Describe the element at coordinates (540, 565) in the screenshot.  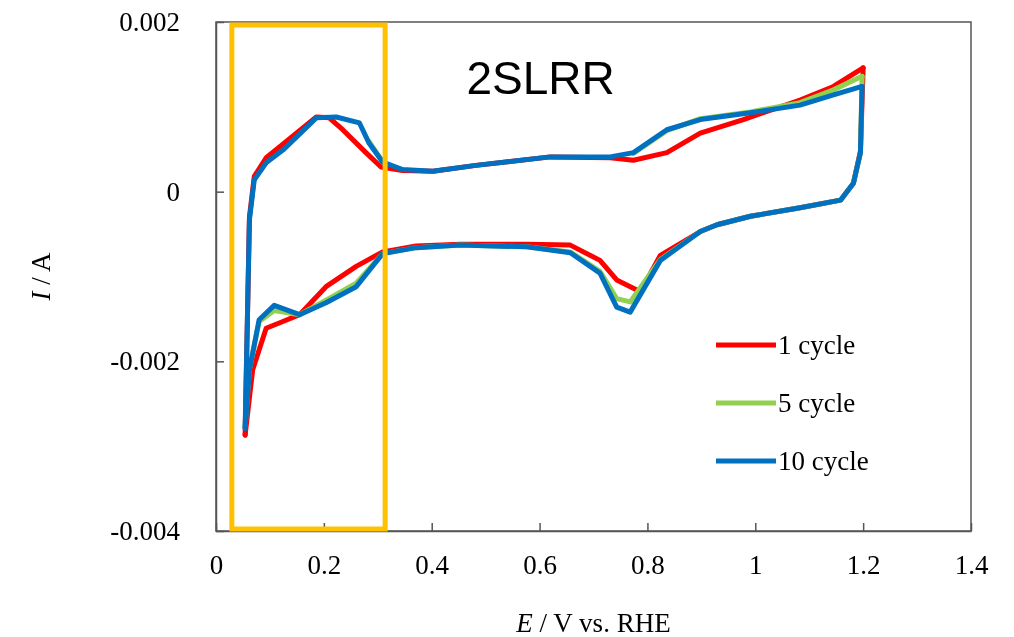
I see `x-tick-label: 0.6` at that location.